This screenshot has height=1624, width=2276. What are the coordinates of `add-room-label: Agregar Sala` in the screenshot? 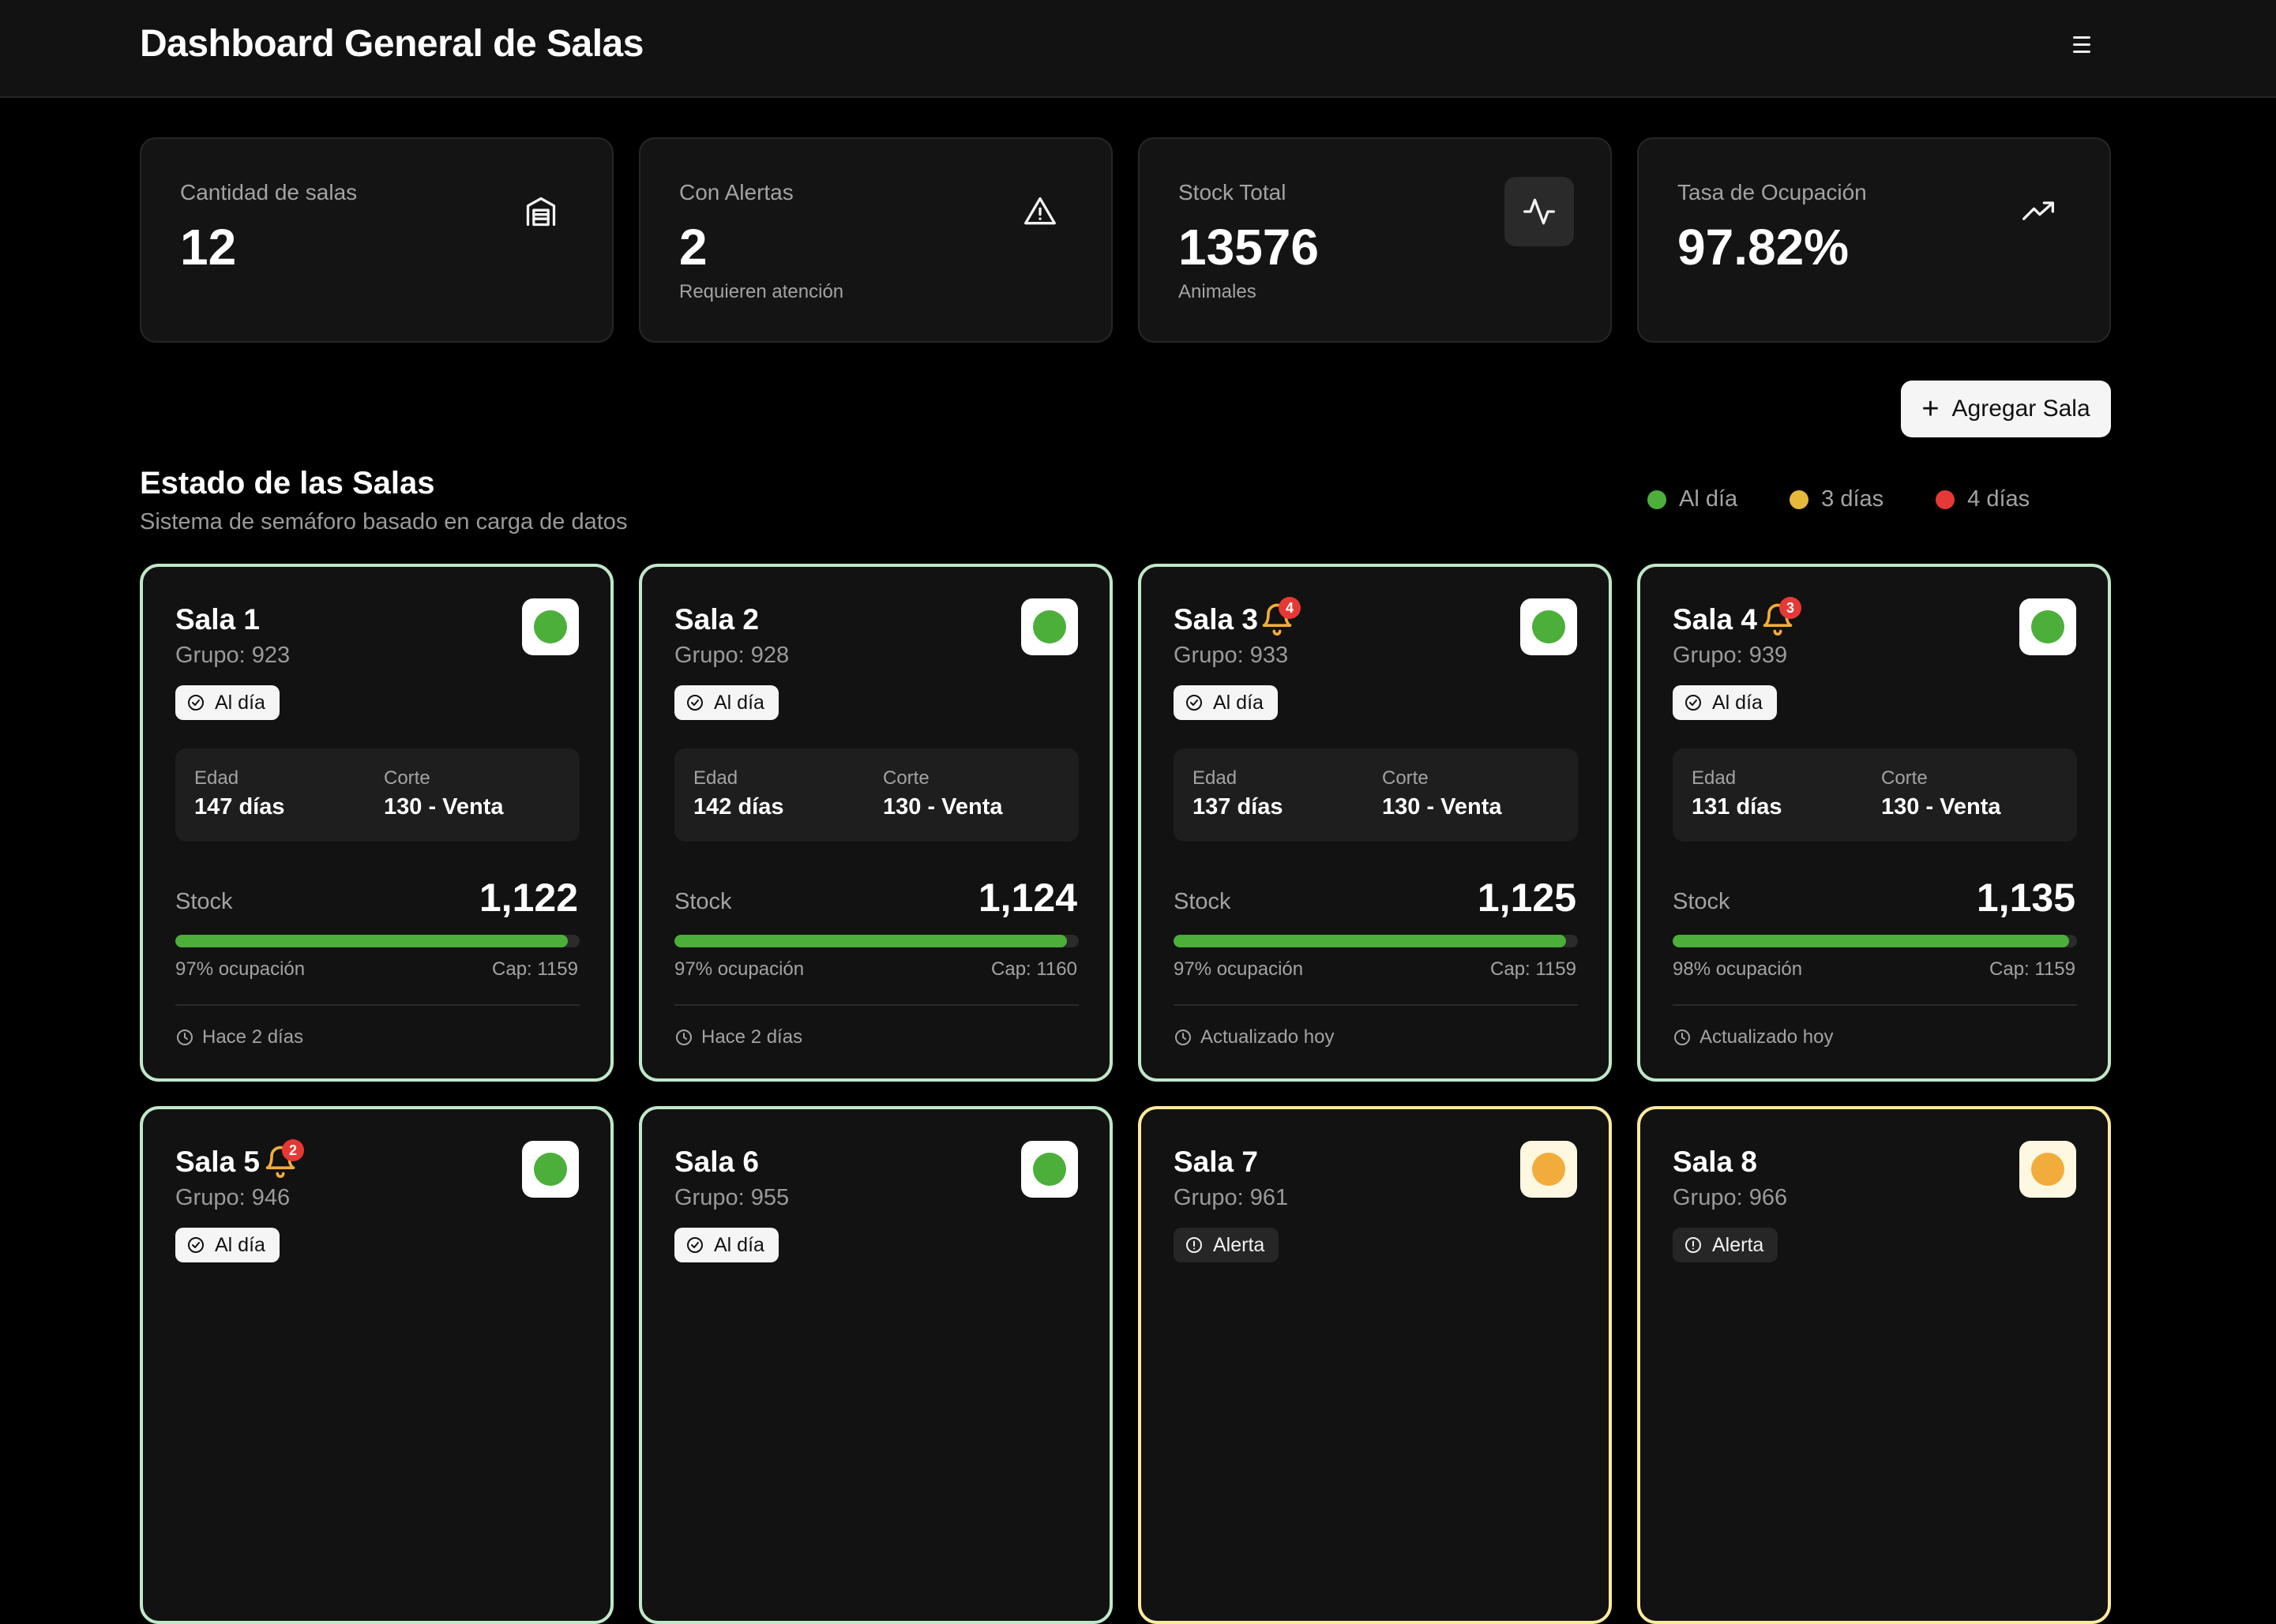 It's located at (2021, 409).